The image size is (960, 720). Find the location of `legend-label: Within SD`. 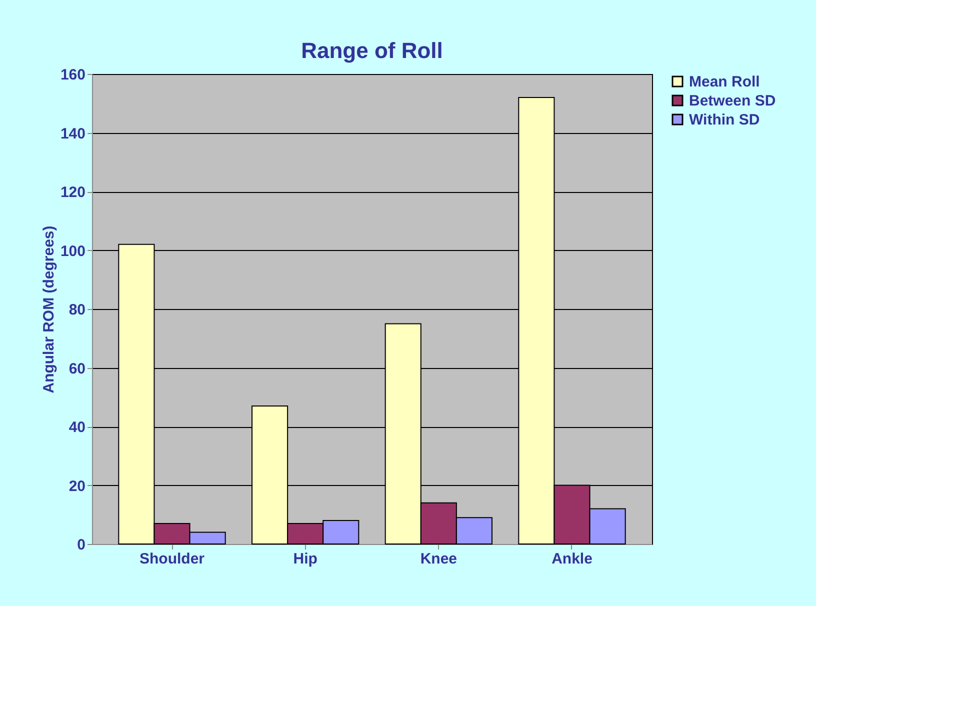

legend-label: Within SD is located at coordinates (724, 120).